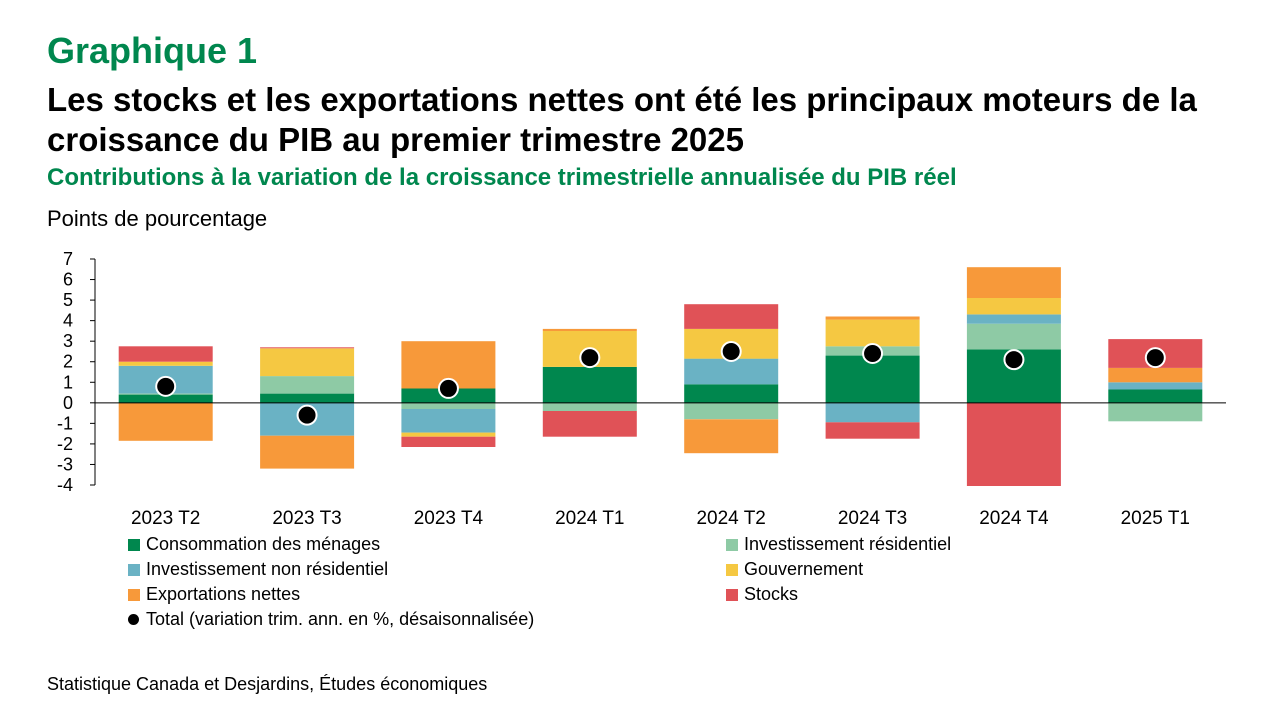 This screenshot has height=720, width=1280. I want to click on legend-swatch-non-residentiel, so click(134, 569).